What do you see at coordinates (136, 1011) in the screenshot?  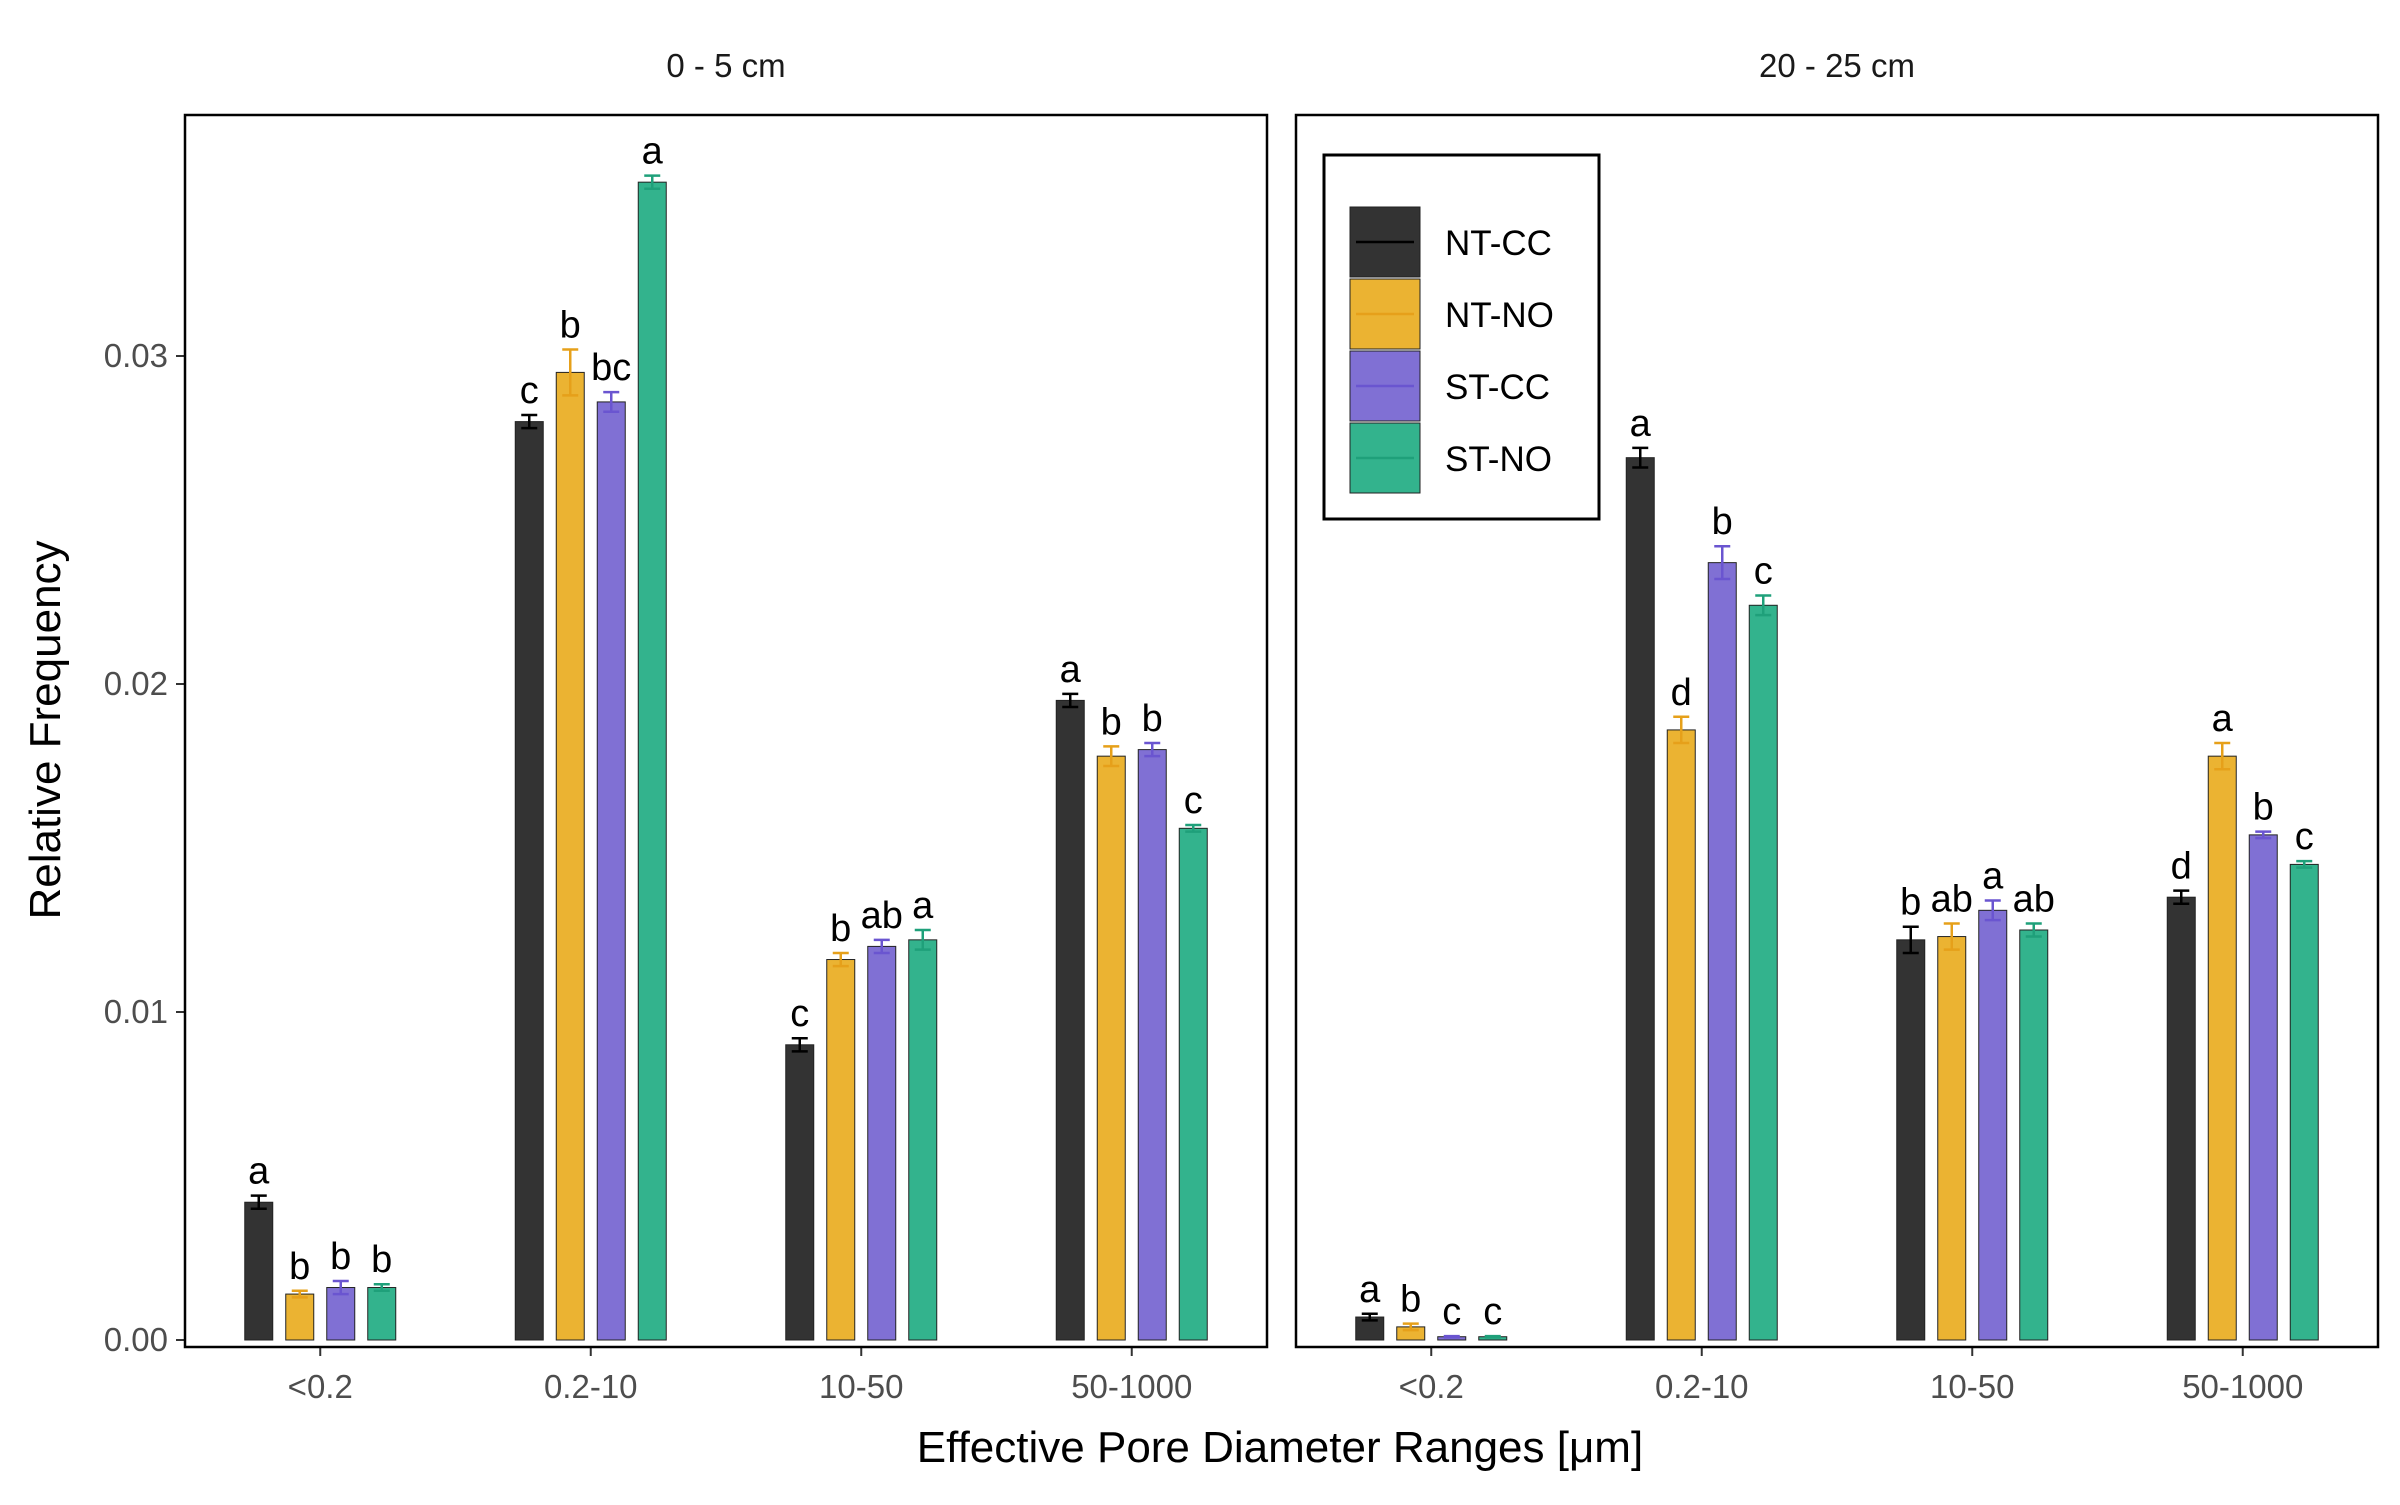 I see `y-tick-label: 0.01` at bounding box center [136, 1011].